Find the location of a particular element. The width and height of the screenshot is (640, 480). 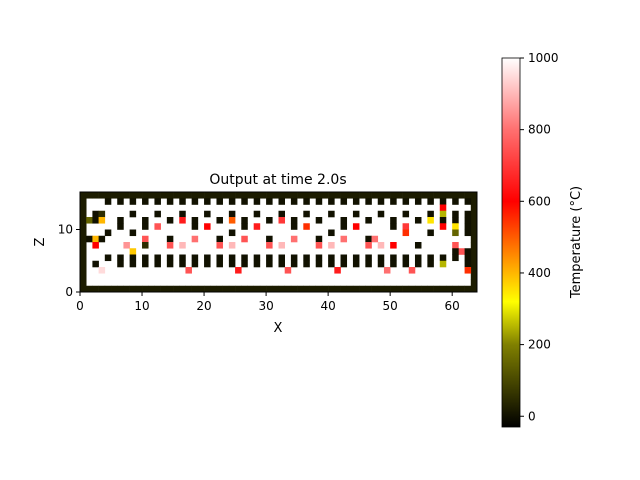

x-tick-label: 0 is located at coordinates (80, 306).